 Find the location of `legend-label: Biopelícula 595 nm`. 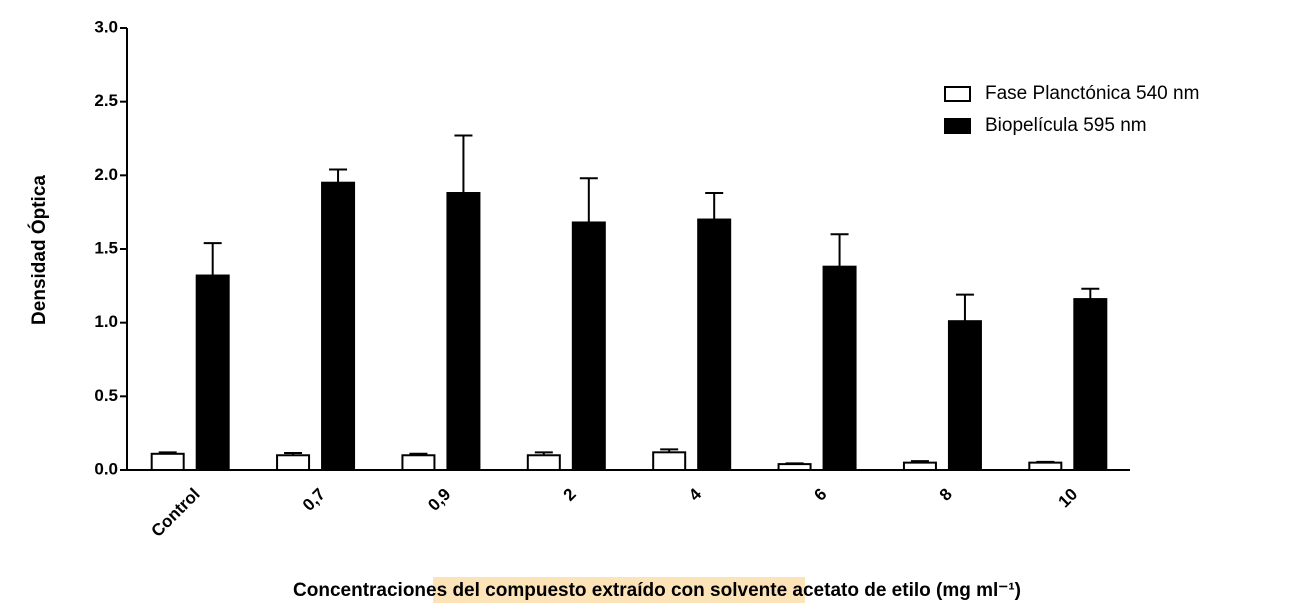

legend-label: Biopelícula 595 nm is located at coordinates (1066, 125).